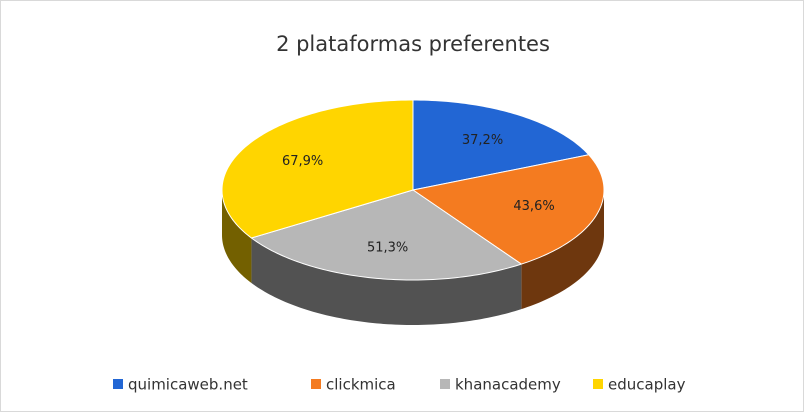 The width and height of the screenshot is (804, 416). Describe the element at coordinates (387, 248) in the screenshot. I see `data-label: 51,3%` at that location.